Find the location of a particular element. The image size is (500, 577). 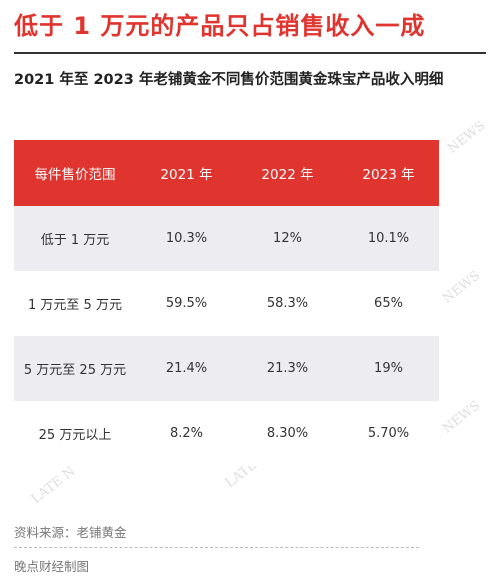

value-cell: 5.70% is located at coordinates (388, 433).